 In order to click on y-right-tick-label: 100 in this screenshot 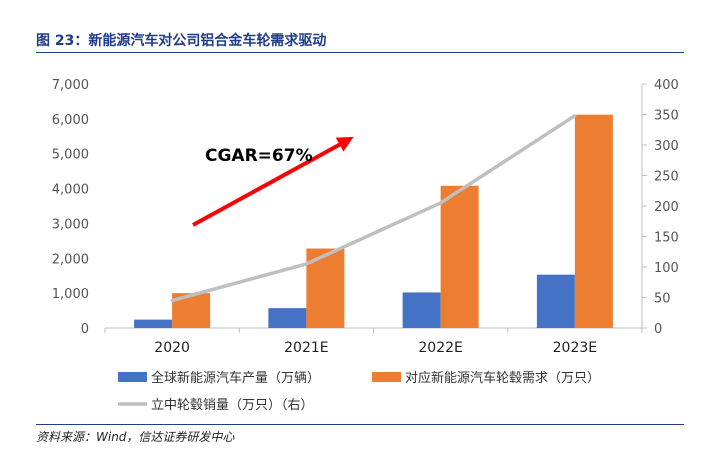, I will do `click(666, 268)`.